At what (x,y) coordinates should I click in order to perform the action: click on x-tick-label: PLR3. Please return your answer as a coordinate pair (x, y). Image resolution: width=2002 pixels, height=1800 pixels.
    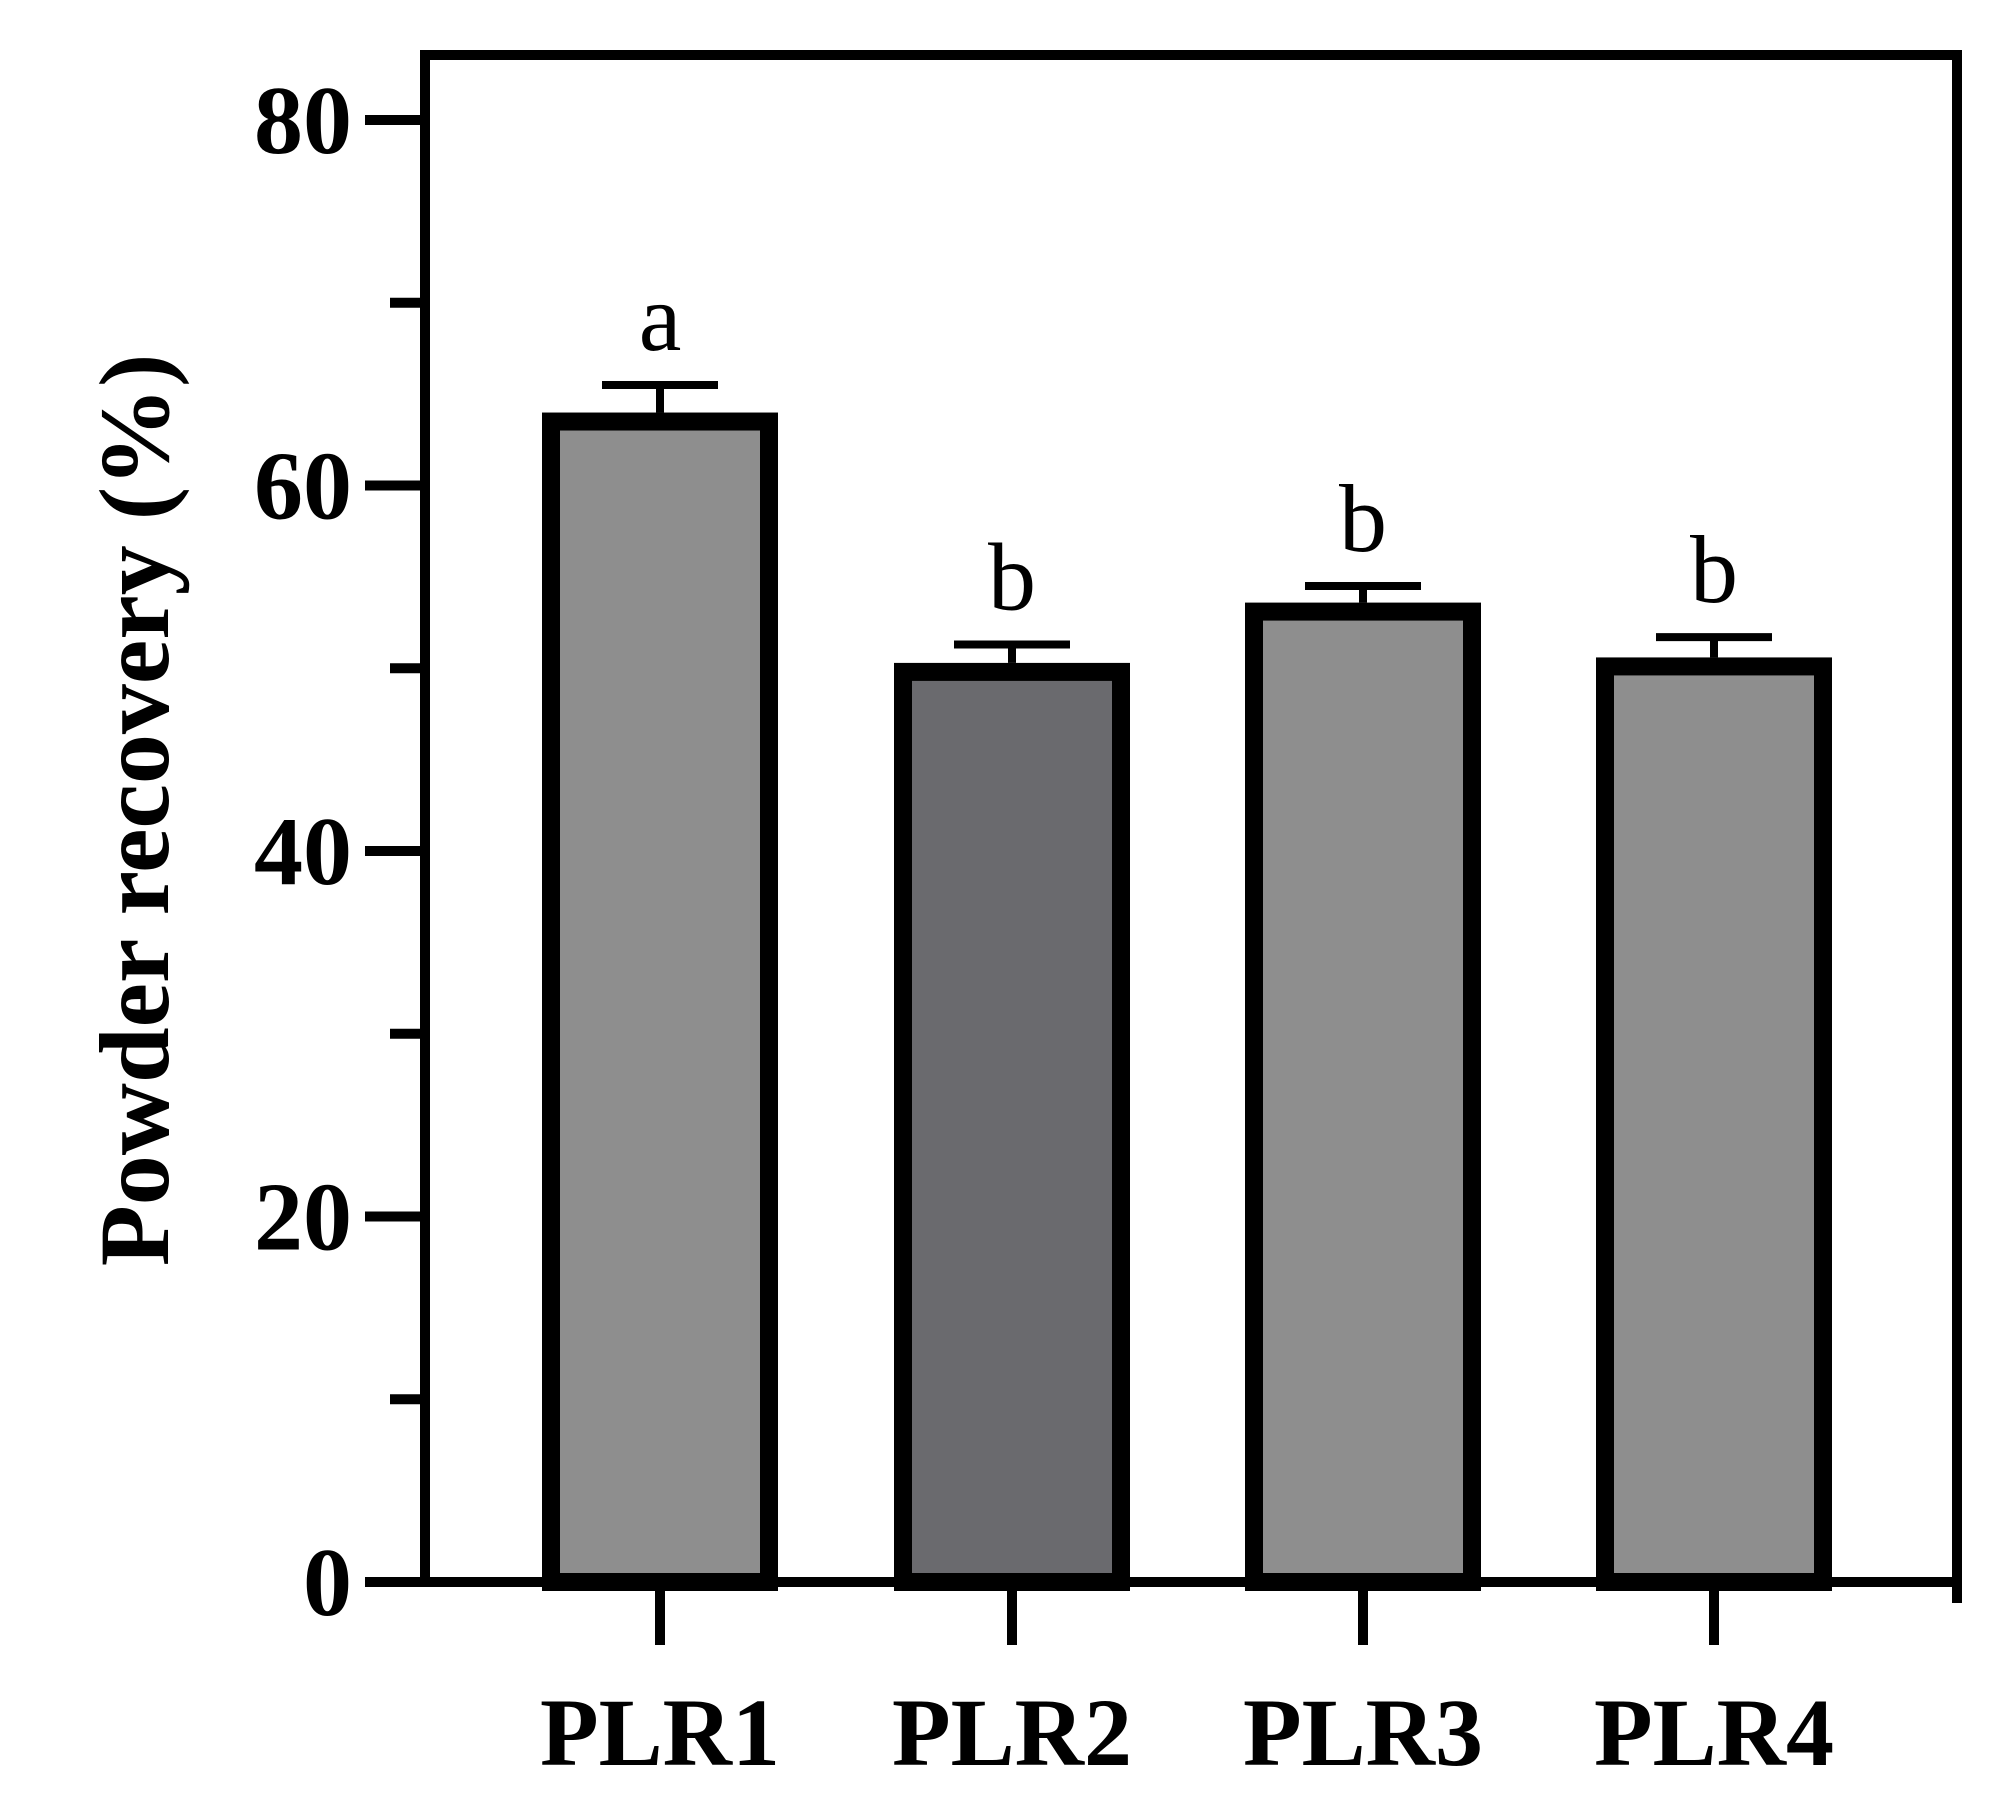
    Looking at the image, I should click on (1363, 1732).